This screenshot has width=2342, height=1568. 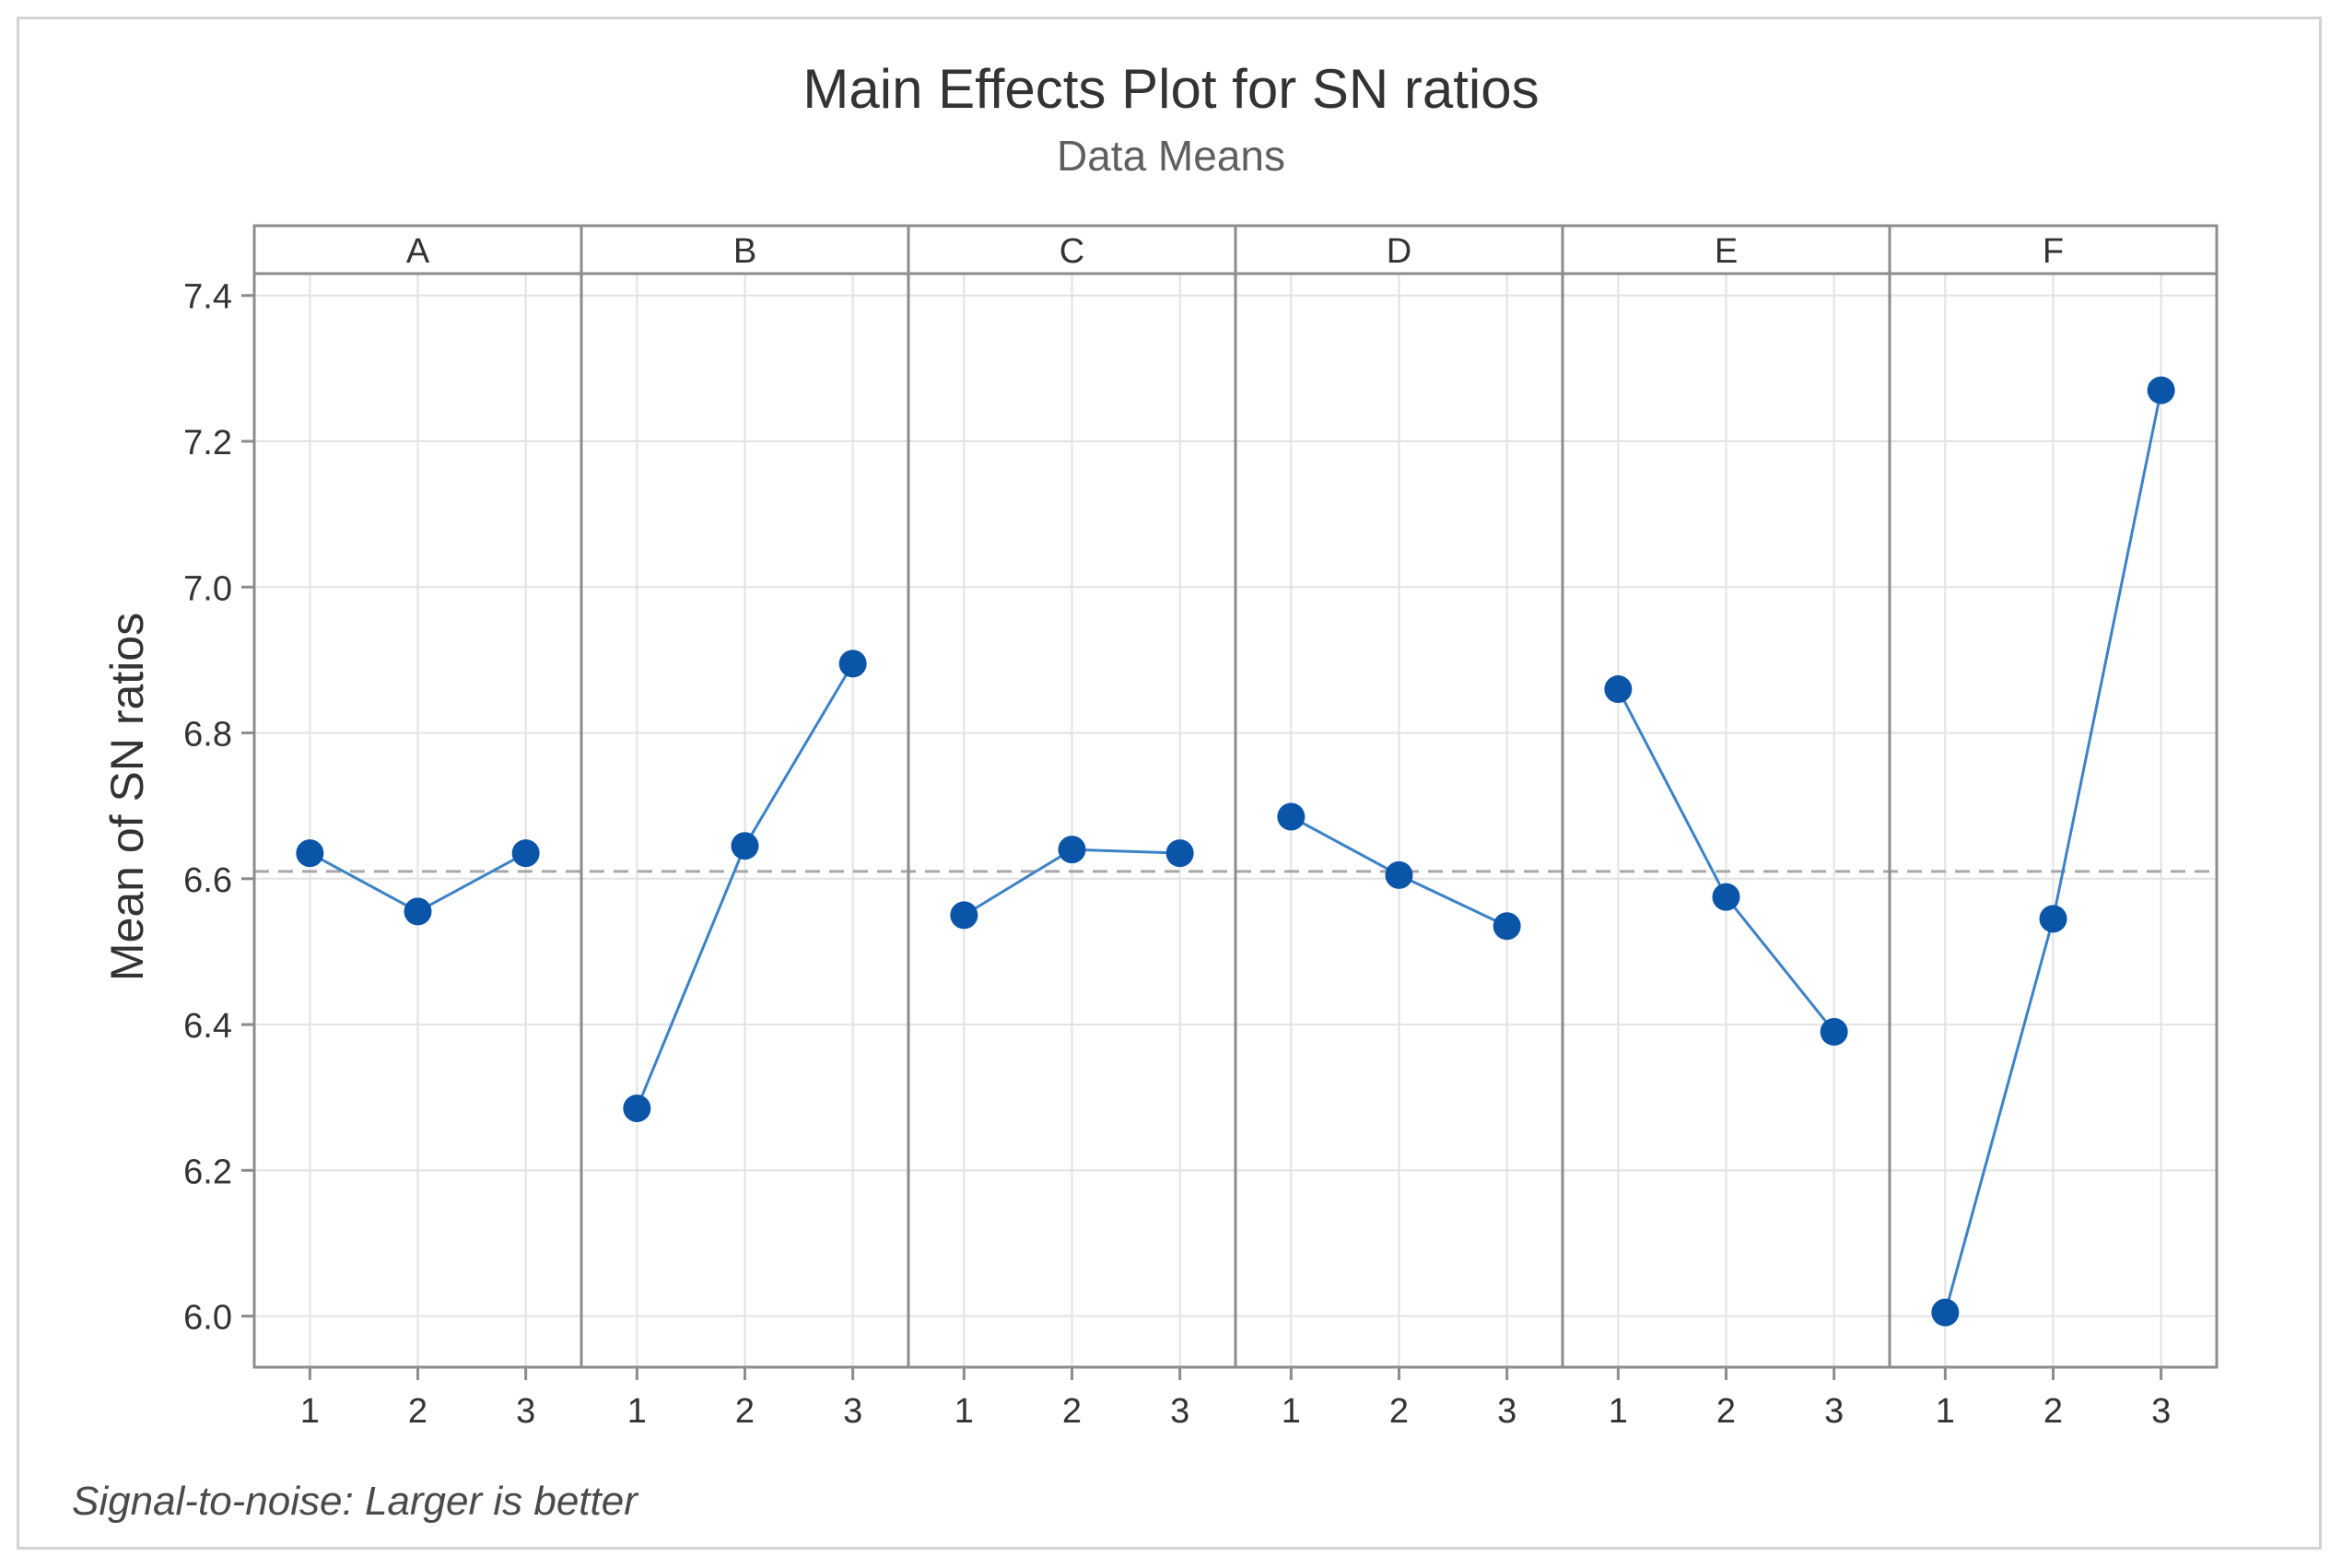 I want to click on y-tick-label: 7.2, so click(x=207, y=443).